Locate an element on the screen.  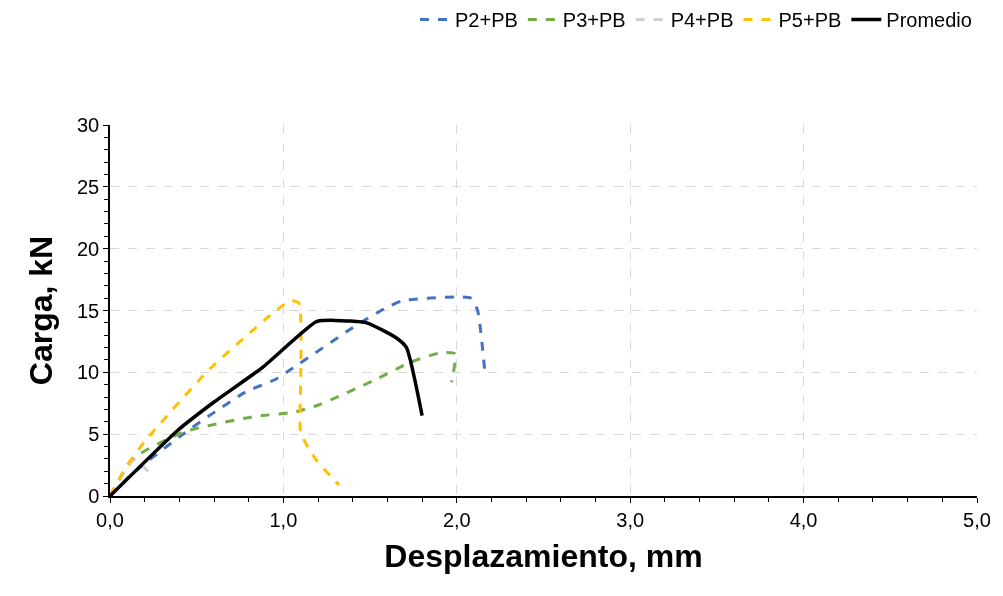
x-tick-label: 5,0 is located at coordinates (977, 519).